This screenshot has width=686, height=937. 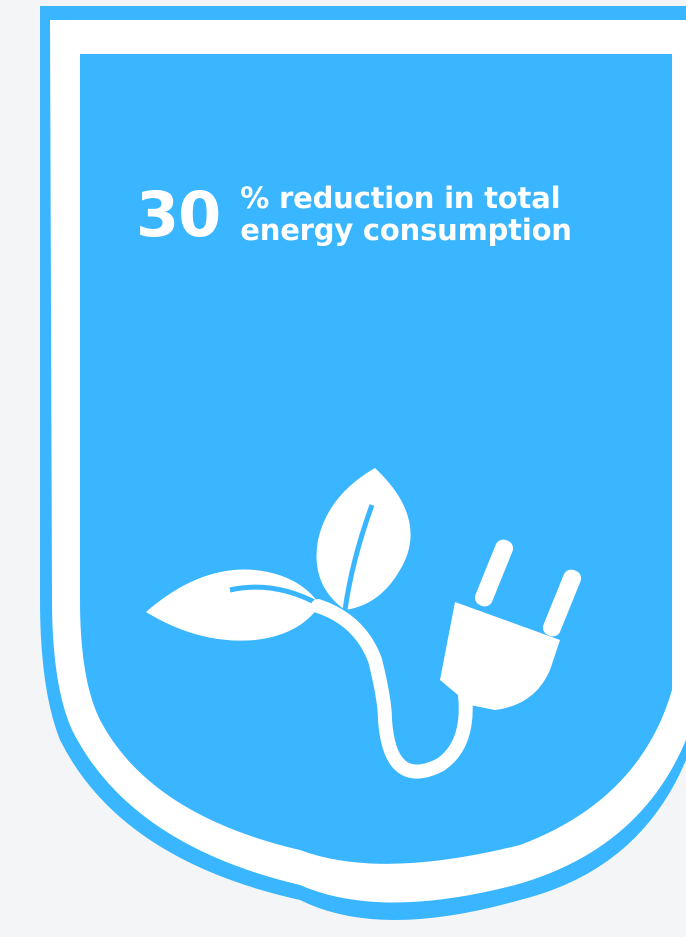 What do you see at coordinates (406, 230) in the screenshot?
I see `stat-line-2: energy consumption` at bounding box center [406, 230].